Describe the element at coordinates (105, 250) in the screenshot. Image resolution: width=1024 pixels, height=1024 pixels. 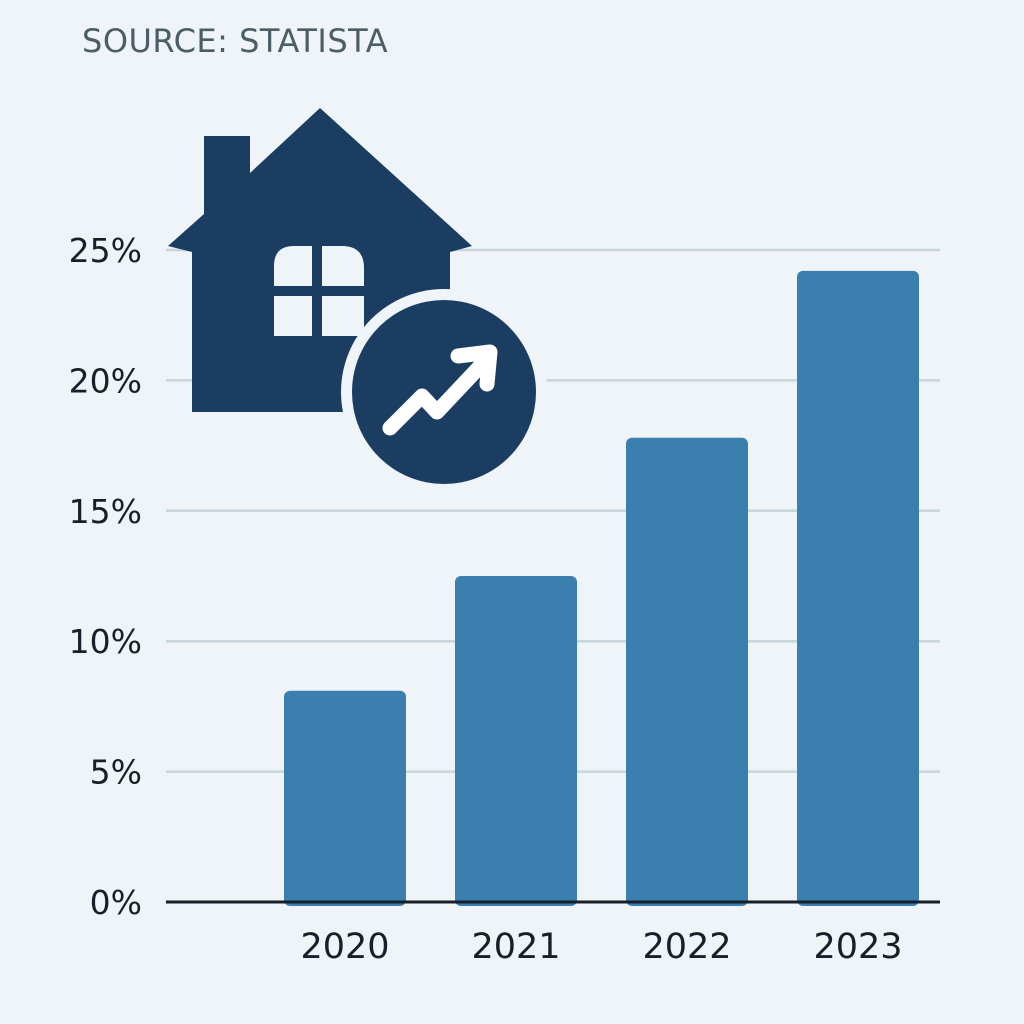
I see `y-tick-label: 25%` at that location.